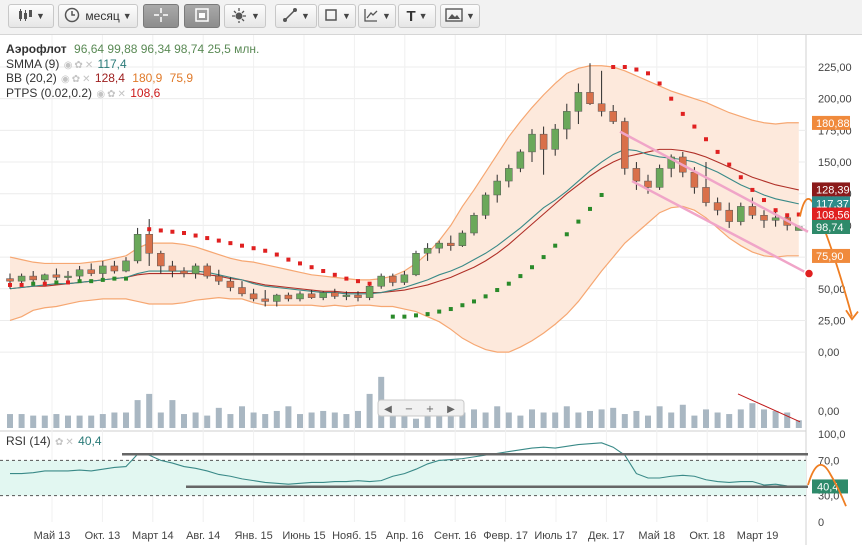 The height and width of the screenshot is (545, 862). Describe the element at coordinates (132, 93) in the screenshot. I see `legend-ptps-row: PTPS (0.02,0.2) ◉ ✿ ✕ 108,6` at that location.